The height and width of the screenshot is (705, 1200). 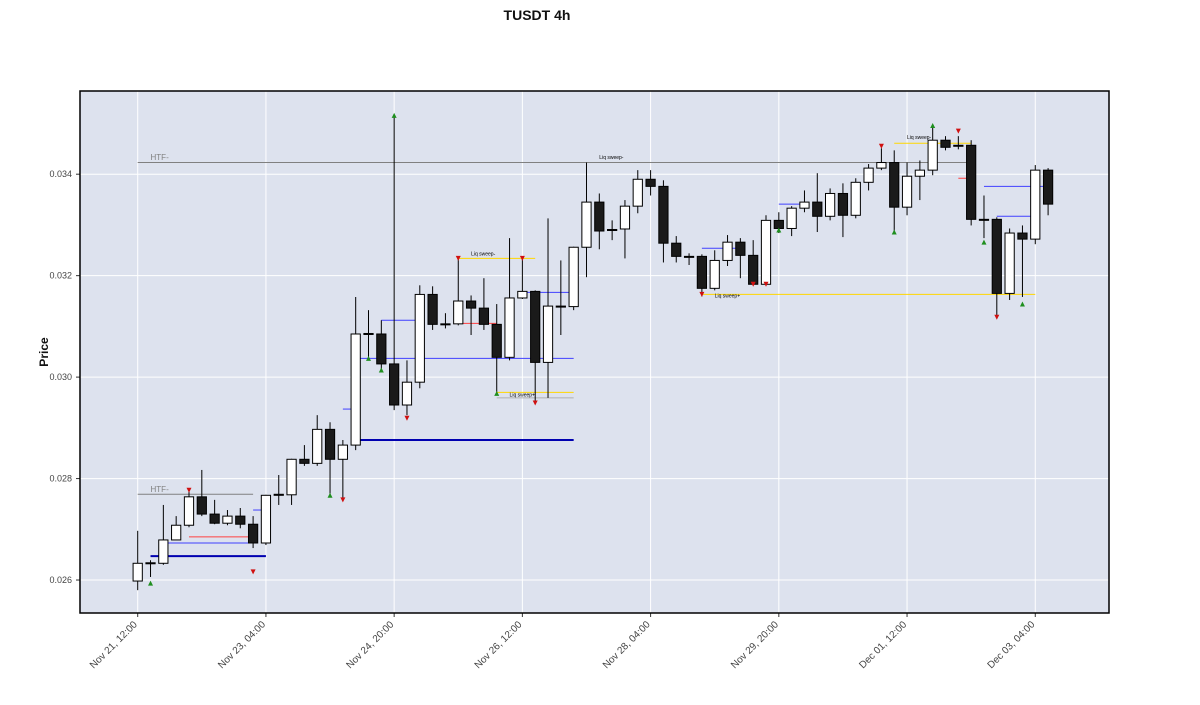 I want to click on y-tick-label: 0.032, so click(x=60, y=276).